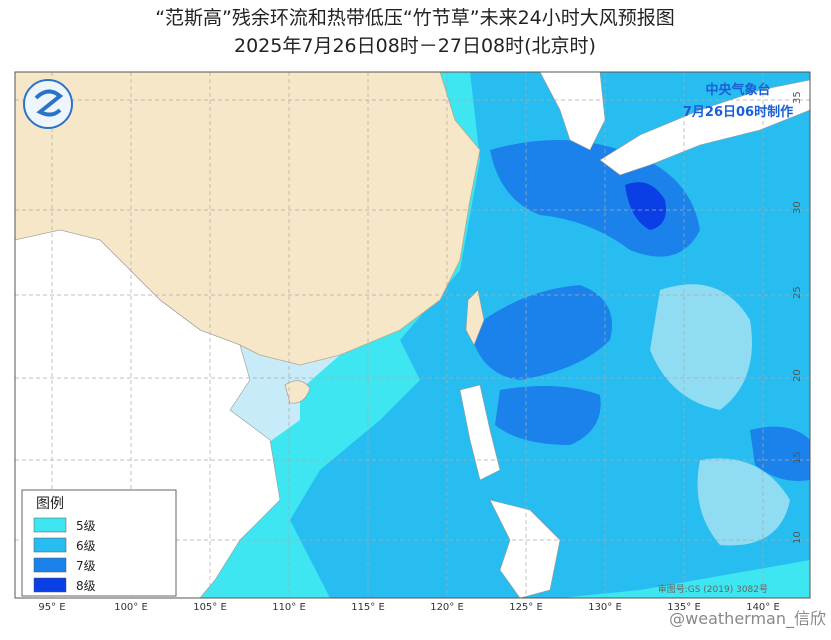 Image resolution: width=831 pixels, height=640 pixels. I want to click on longitude-label: 95° E, so click(51, 607).